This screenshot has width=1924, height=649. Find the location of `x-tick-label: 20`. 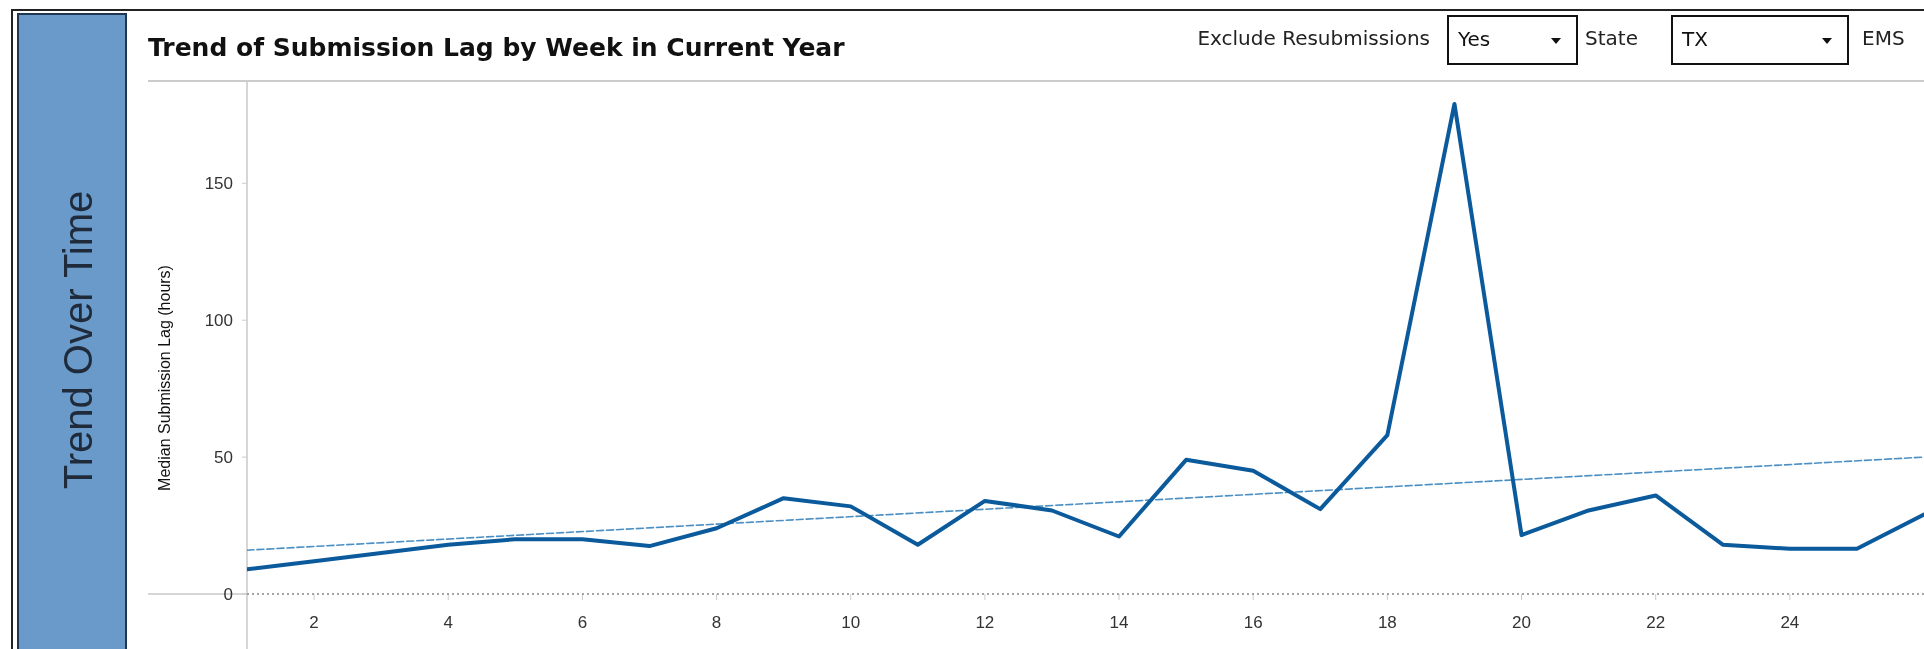

x-tick-label: 20 is located at coordinates (1521, 622).